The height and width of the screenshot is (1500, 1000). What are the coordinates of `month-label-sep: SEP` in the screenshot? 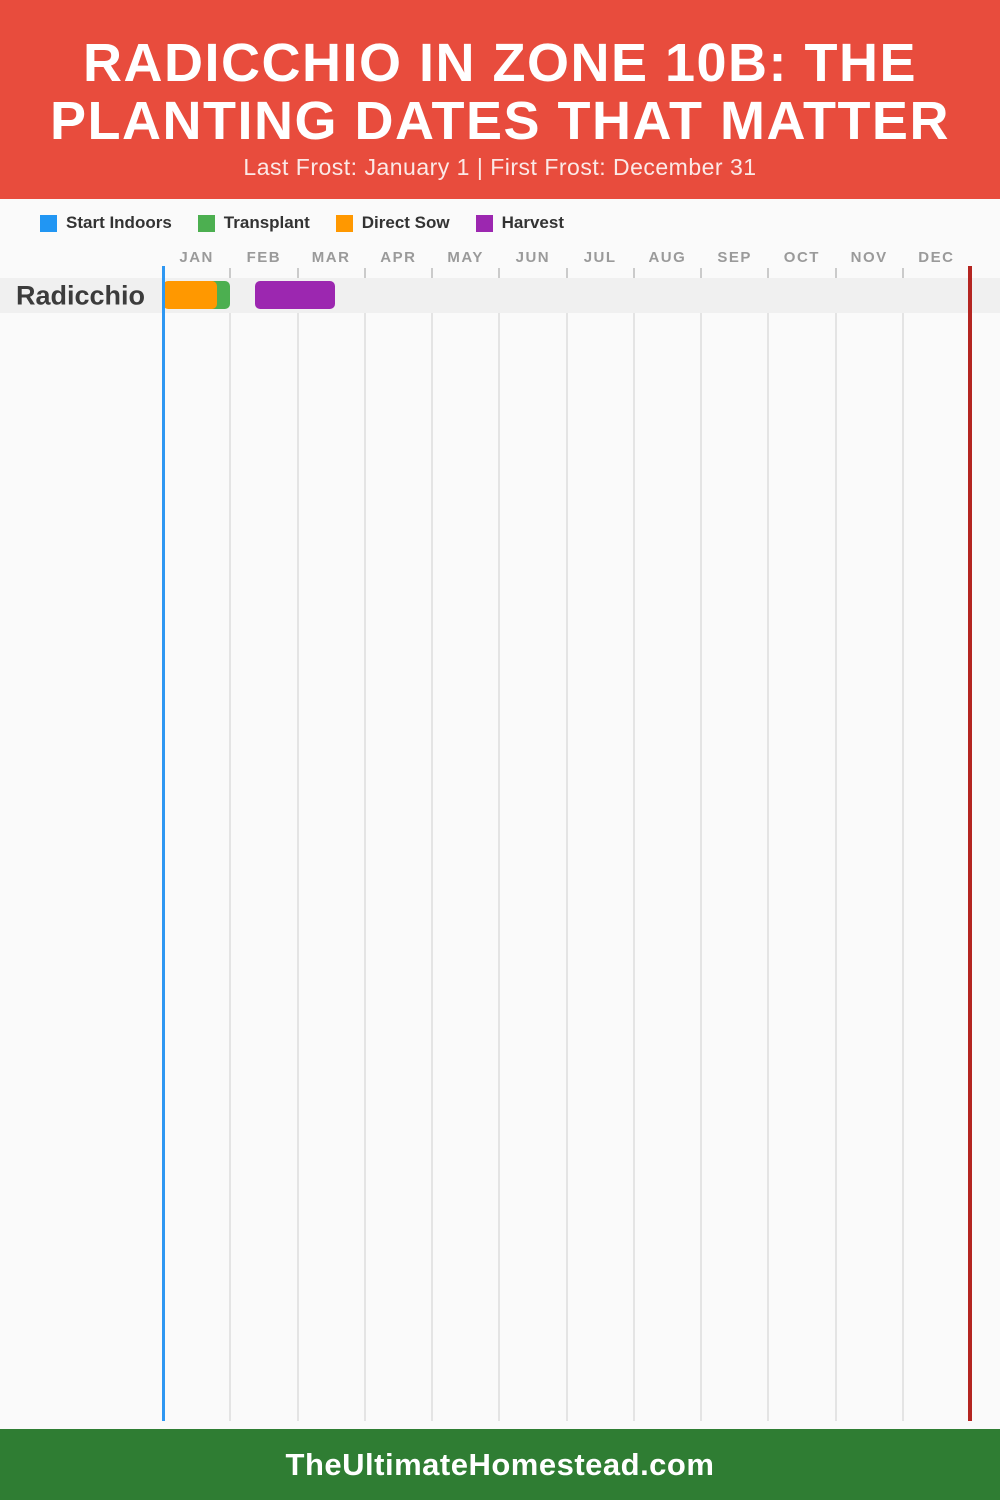 It's located at (734, 257).